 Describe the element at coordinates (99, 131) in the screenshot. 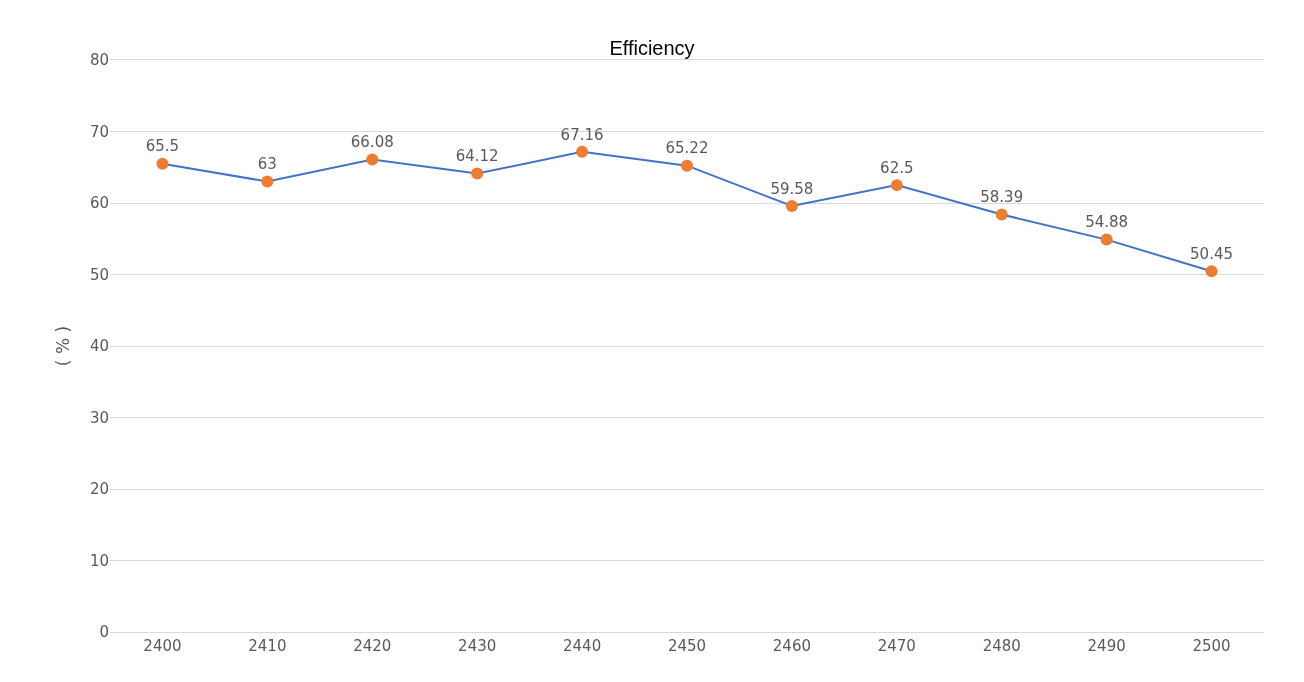

I see `y-tick-label: 70` at that location.